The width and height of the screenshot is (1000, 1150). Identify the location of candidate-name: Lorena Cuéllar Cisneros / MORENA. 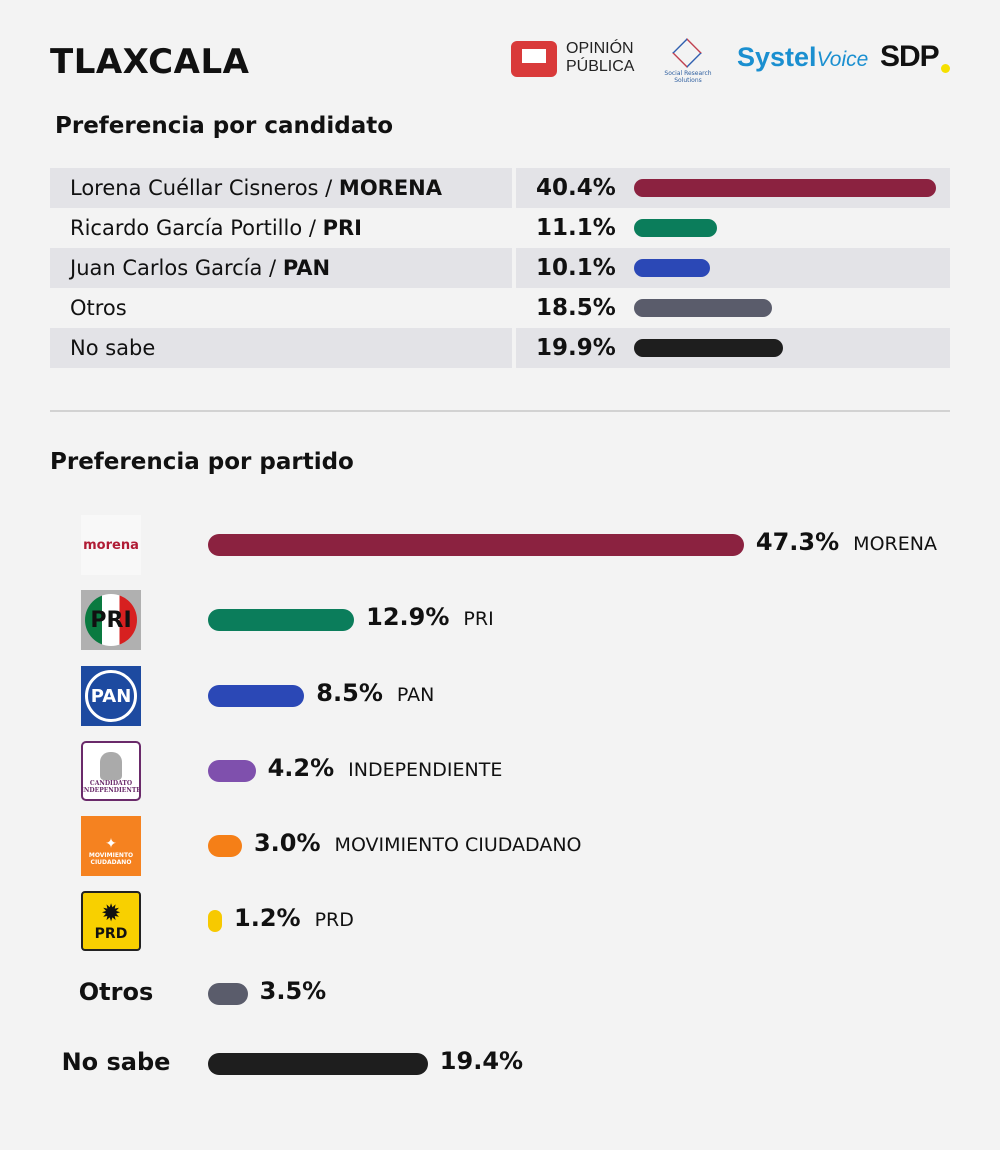
(281, 188).